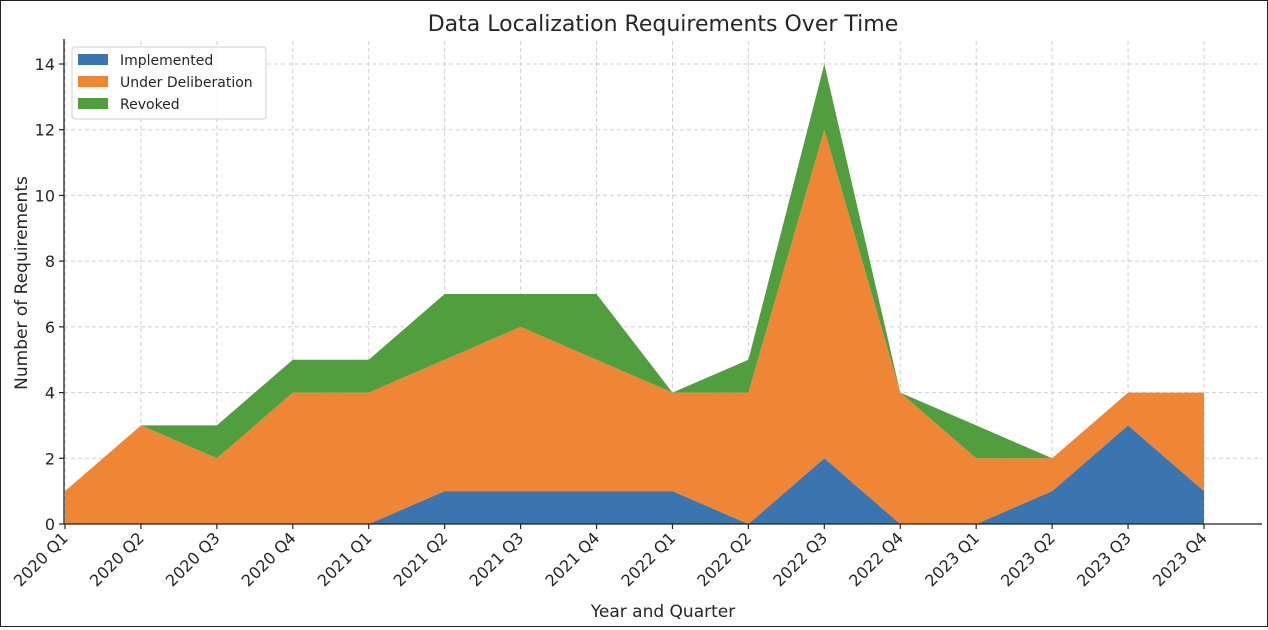 This screenshot has width=1268, height=630. I want to click on x-tick-label: 2022 Q3, so click(800, 559).